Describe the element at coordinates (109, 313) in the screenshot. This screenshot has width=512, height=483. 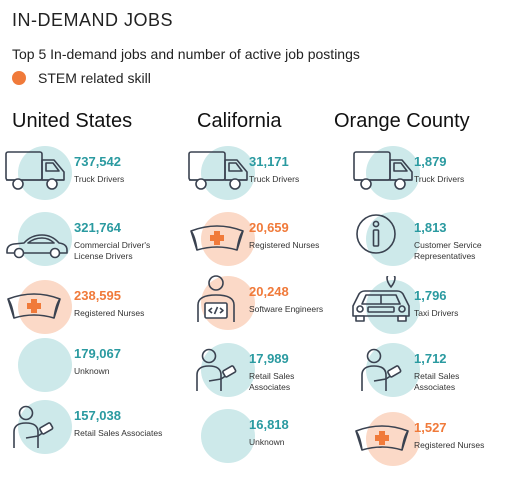
I see `job-title-united-states: Registered Nurses` at that location.